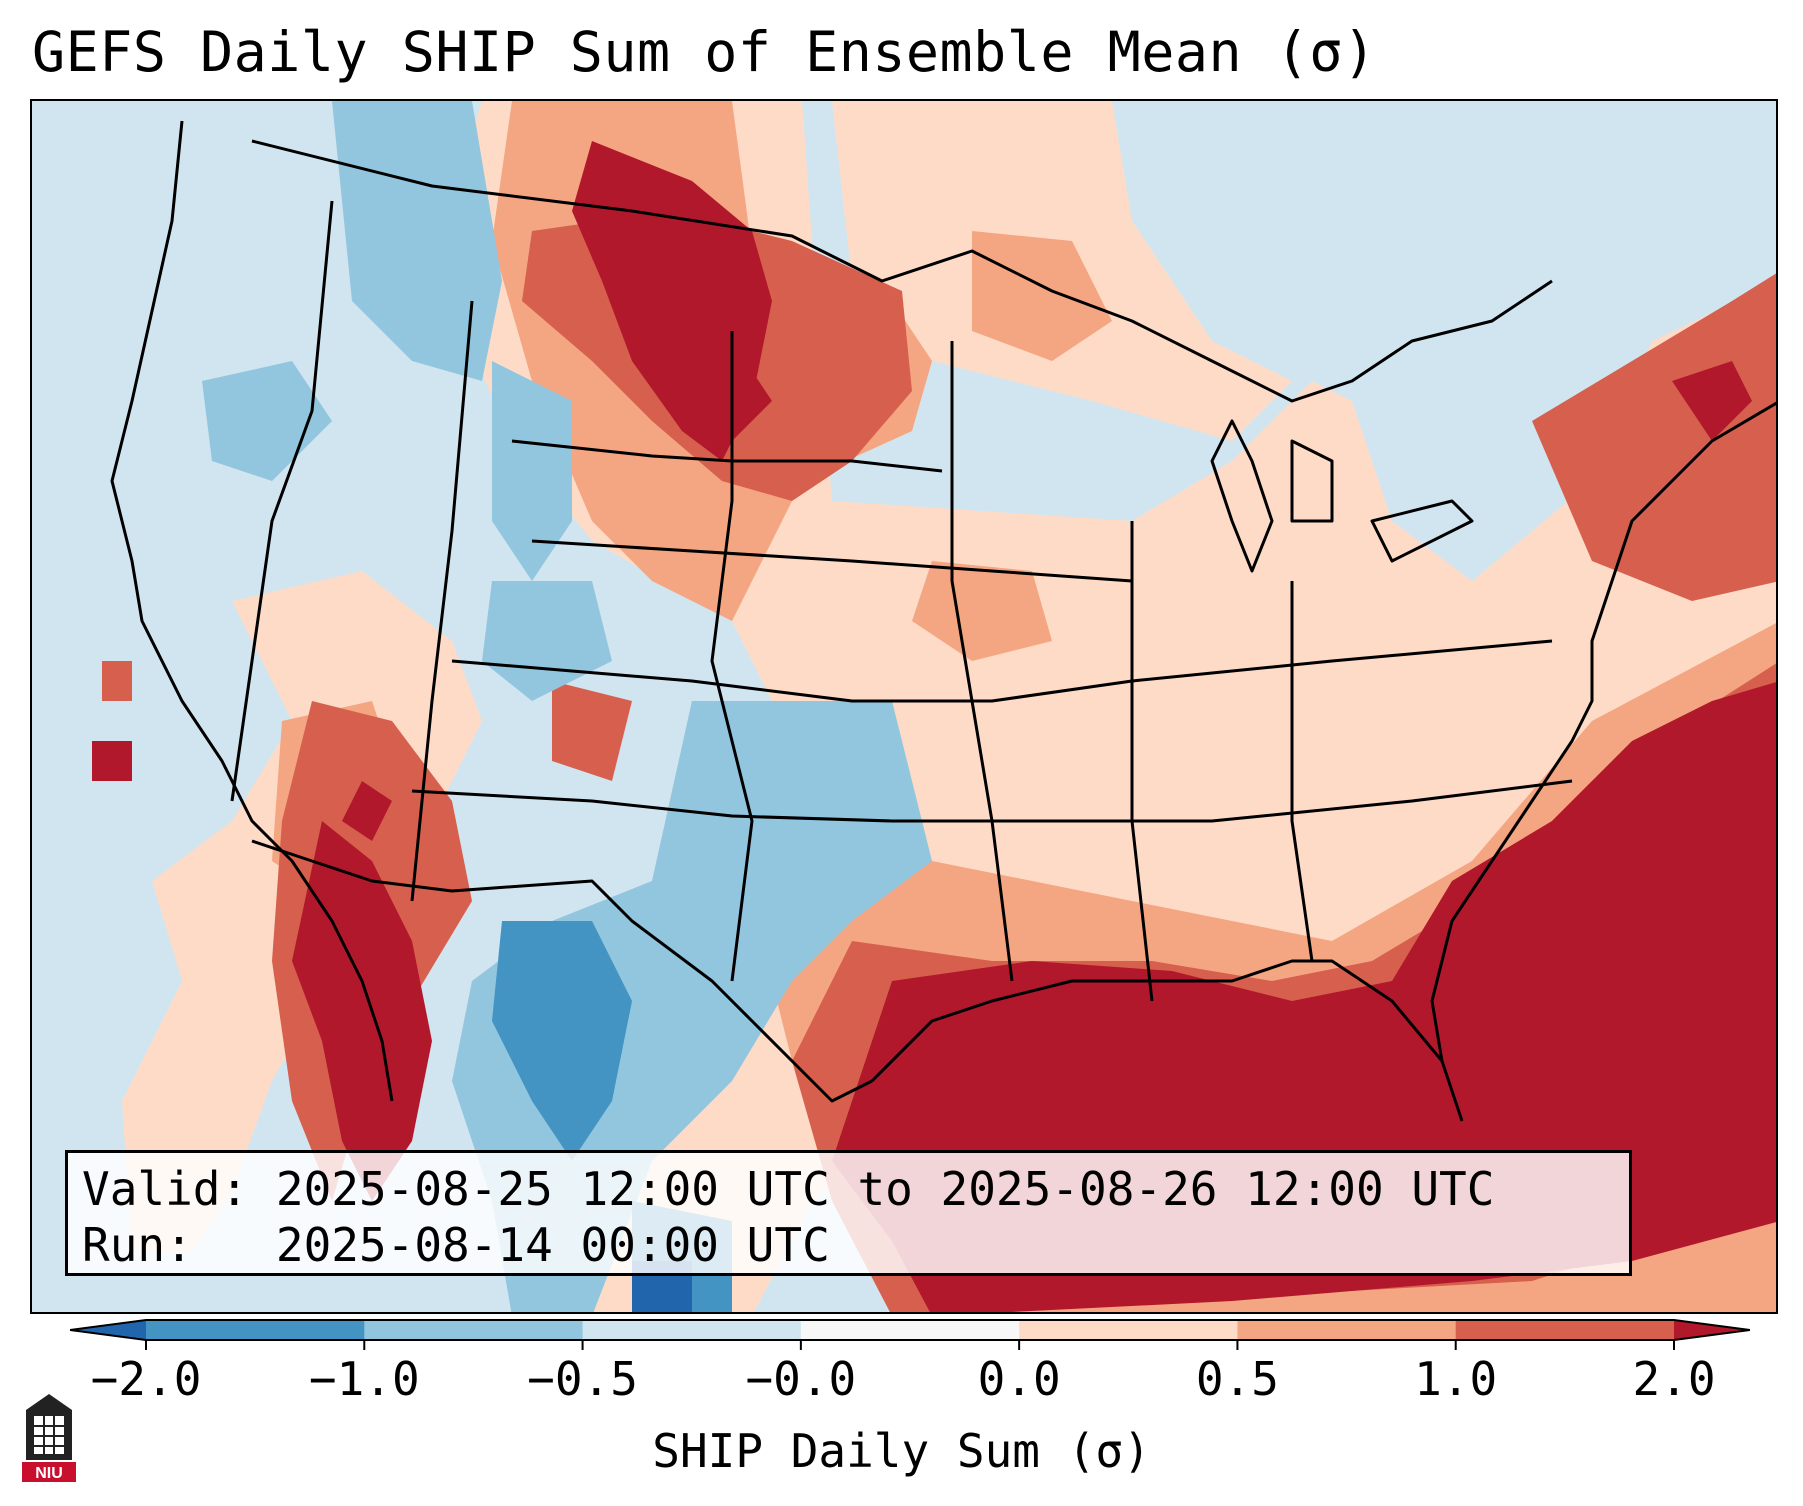 The image size is (1803, 1506). Describe the element at coordinates (582, 1379) in the screenshot. I see `colorbar-tick-label: −0.5` at that location.